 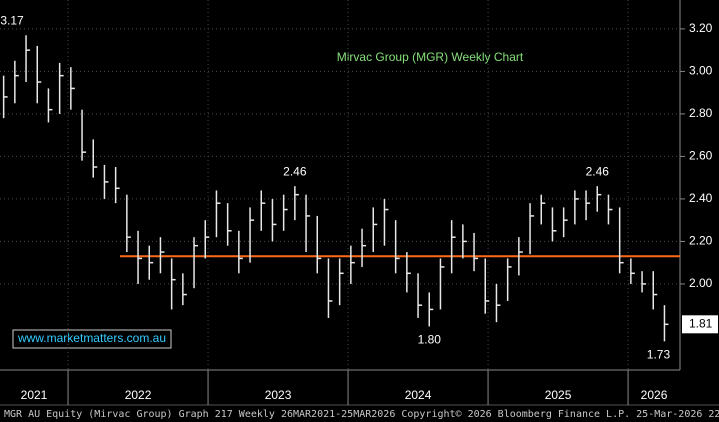 I want to click on watermark-box, so click(x=92, y=339).